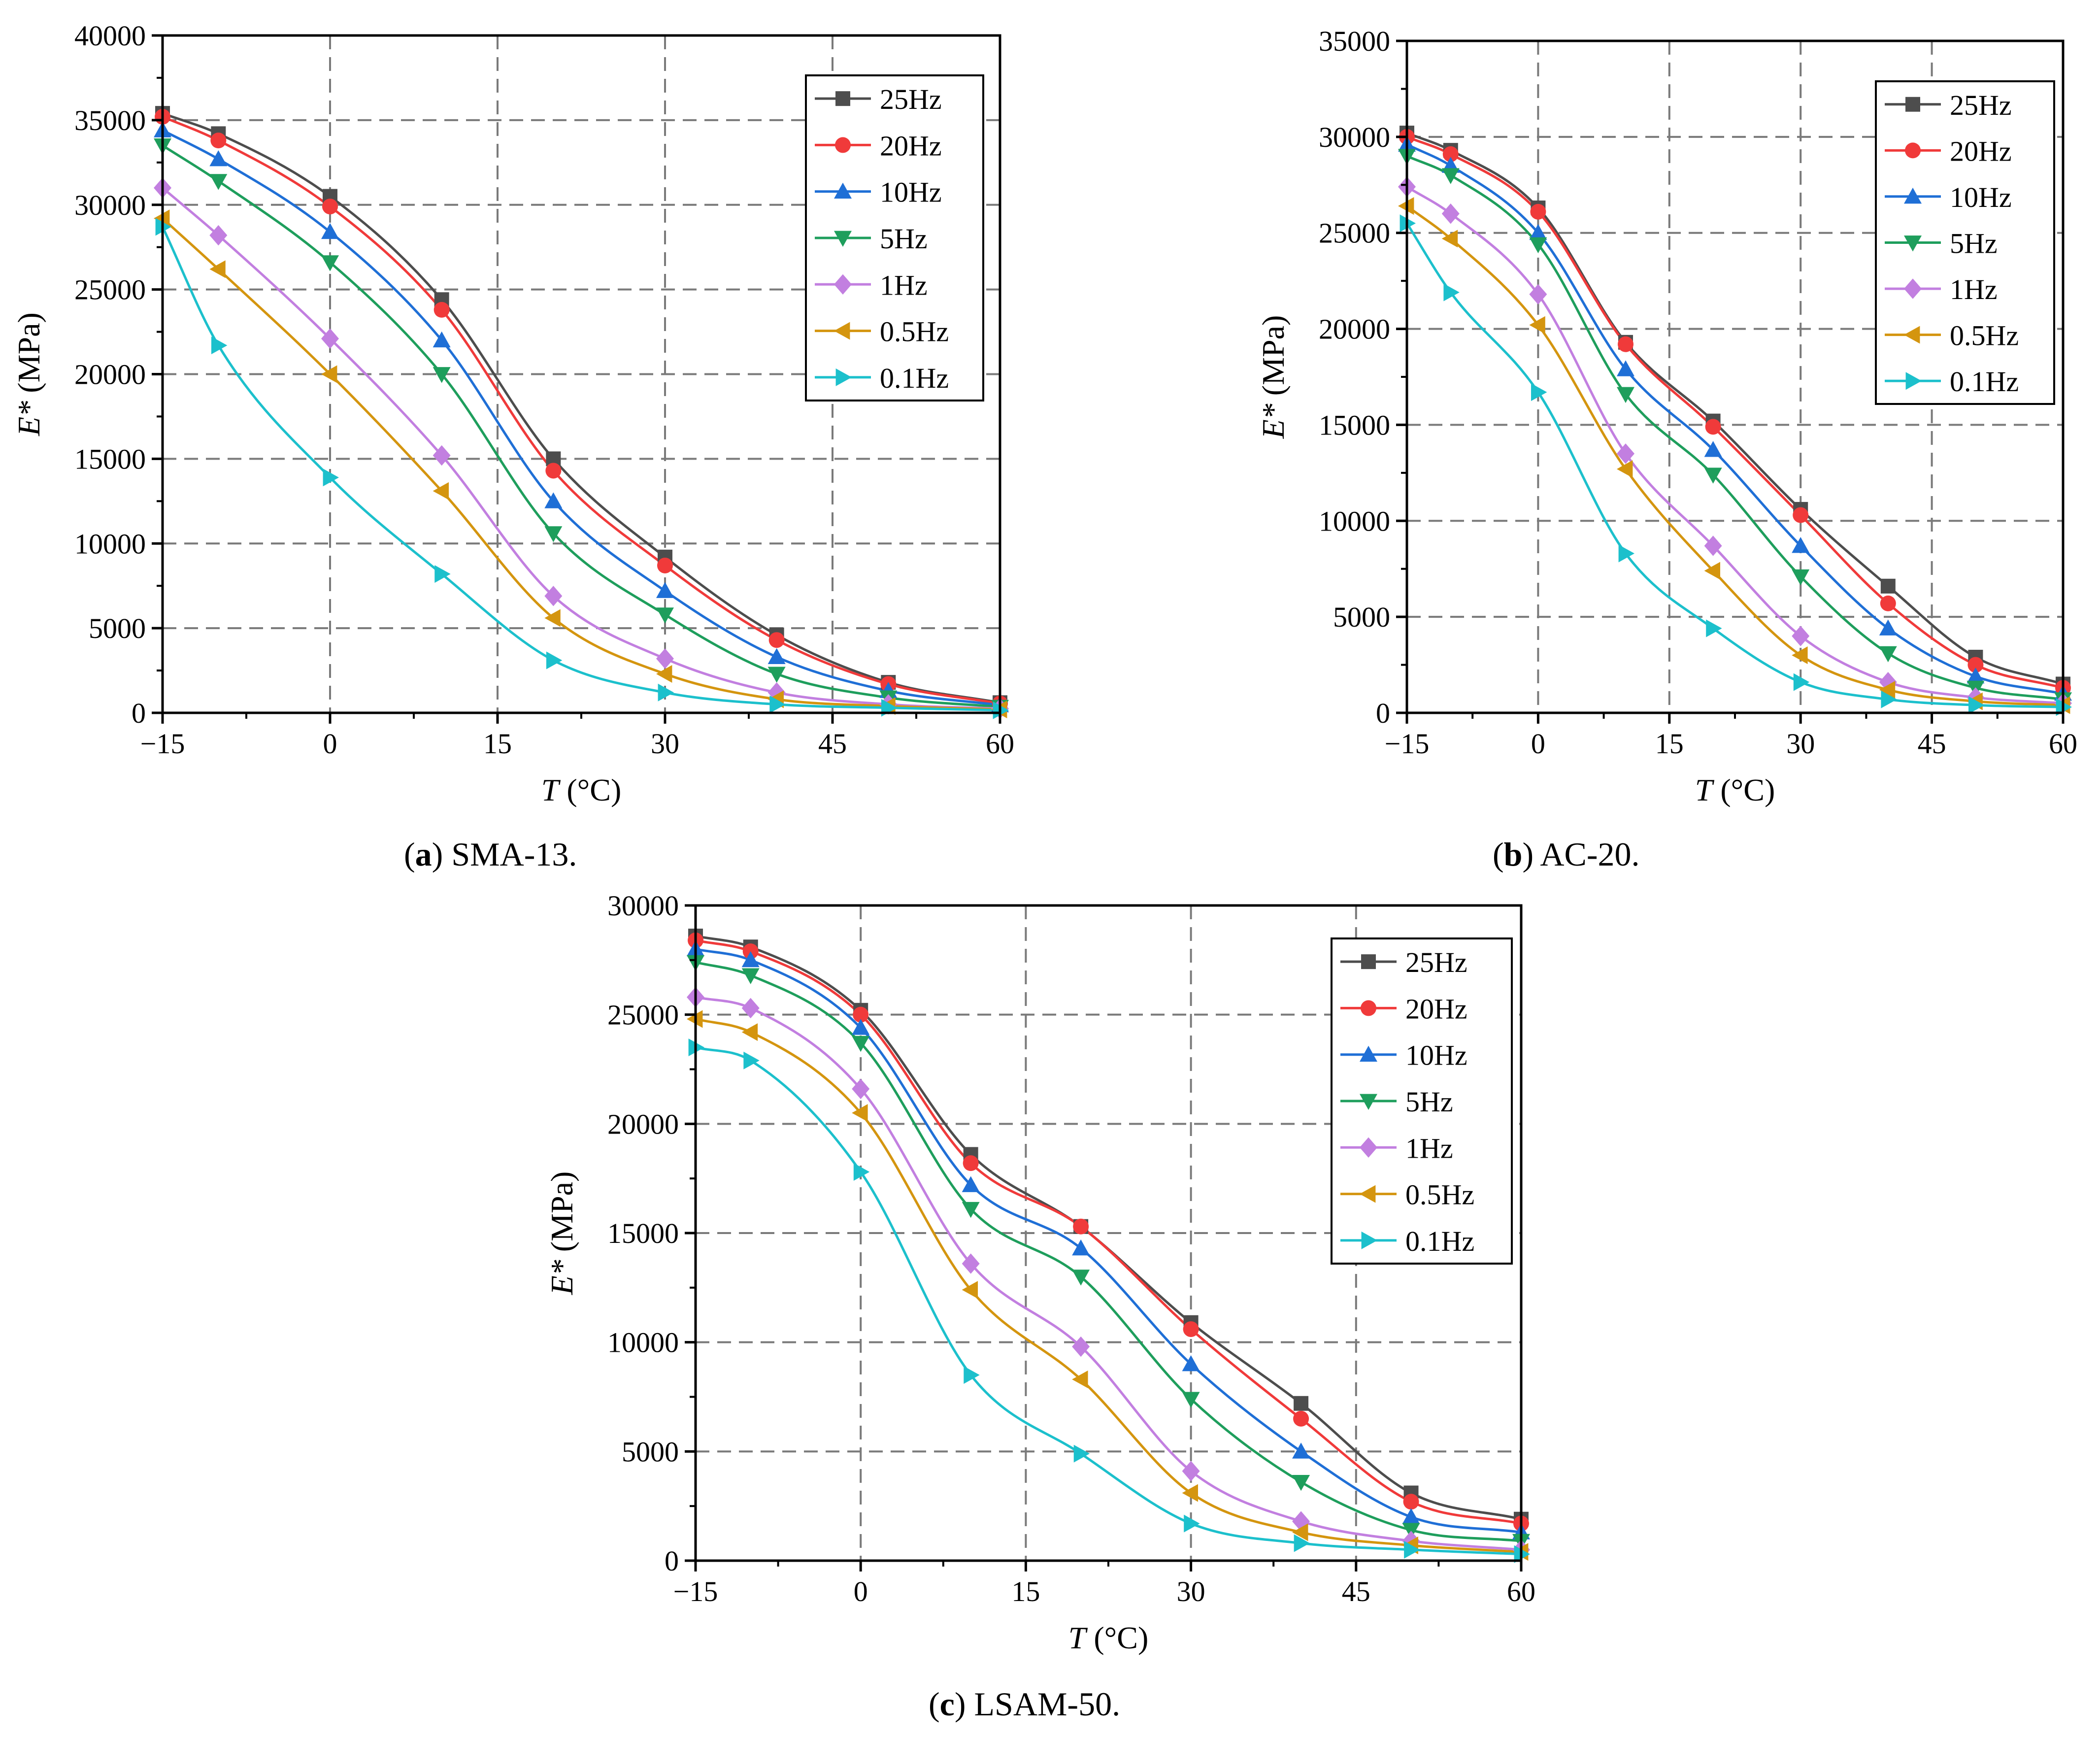  Describe the element at coordinates (490, 854) in the screenshot. I see `panel-a-caption: (a) SMA-13.` at that location.